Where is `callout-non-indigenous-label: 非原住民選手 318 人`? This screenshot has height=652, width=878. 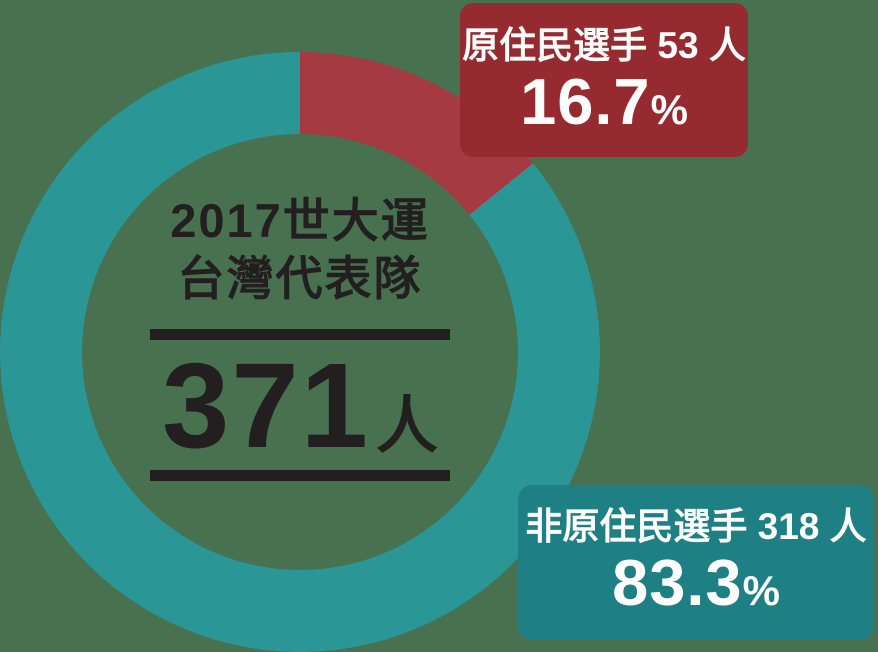 callout-non-indigenous-label: 非原住民選手 318 人 is located at coordinates (696, 526).